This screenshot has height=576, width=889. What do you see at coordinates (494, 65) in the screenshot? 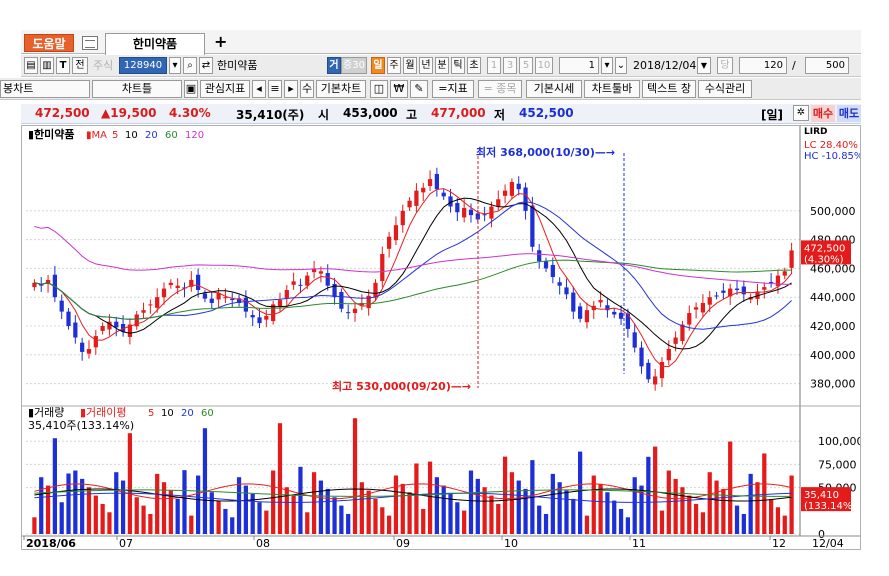
I see `interval-1-button: 1` at bounding box center [494, 65].